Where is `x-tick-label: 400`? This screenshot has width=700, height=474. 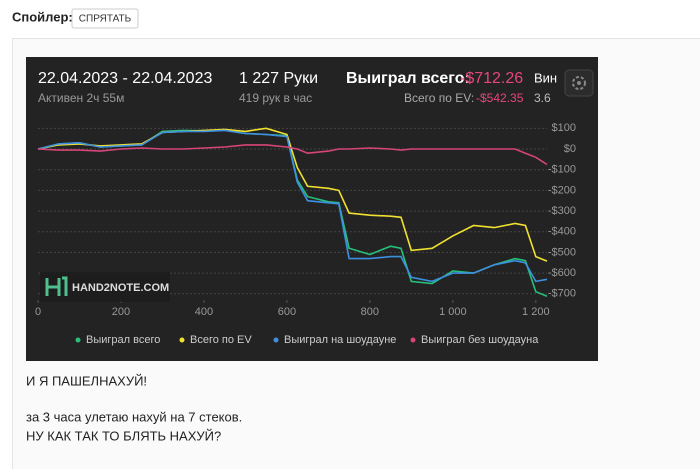 x-tick-label: 400 is located at coordinates (204, 312).